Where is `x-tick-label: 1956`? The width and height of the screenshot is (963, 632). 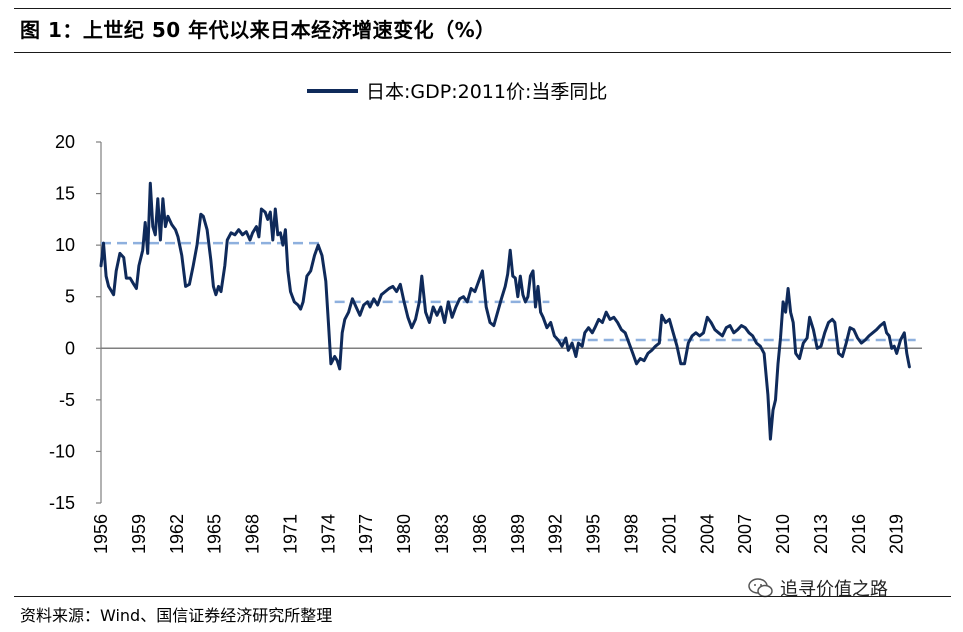 x-tick-label: 1956 is located at coordinates (101, 534).